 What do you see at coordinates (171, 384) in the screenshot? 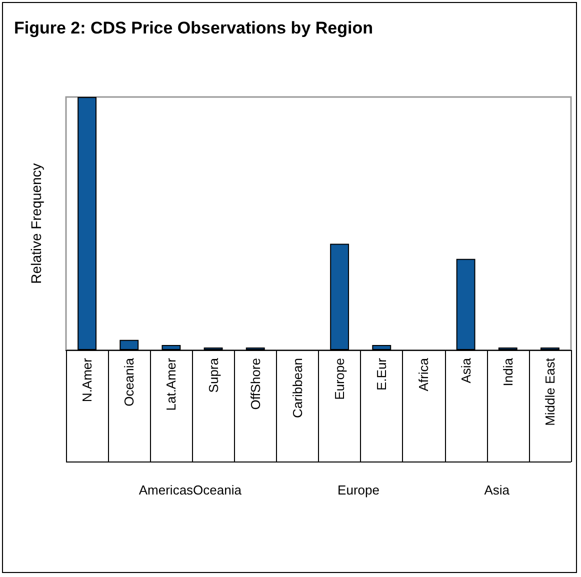
I see `x-tick-label: Lat.Amer` at bounding box center [171, 384].